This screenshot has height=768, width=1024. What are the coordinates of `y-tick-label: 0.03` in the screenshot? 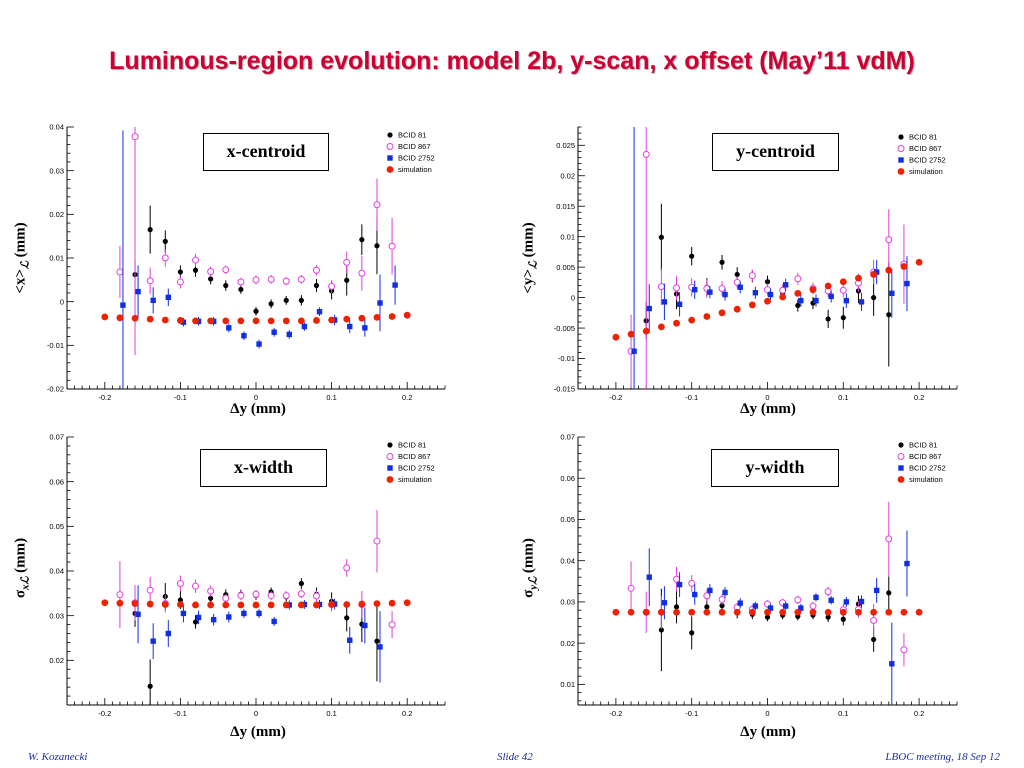 It's located at (56, 615).